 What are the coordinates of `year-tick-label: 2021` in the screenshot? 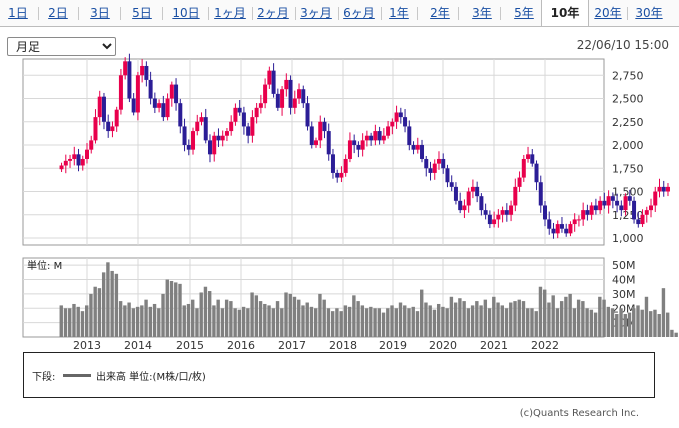 It's located at (494, 344).